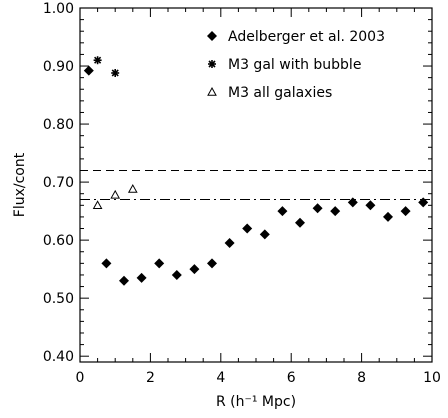  I want to click on x-tick-label: 6, so click(291, 378).